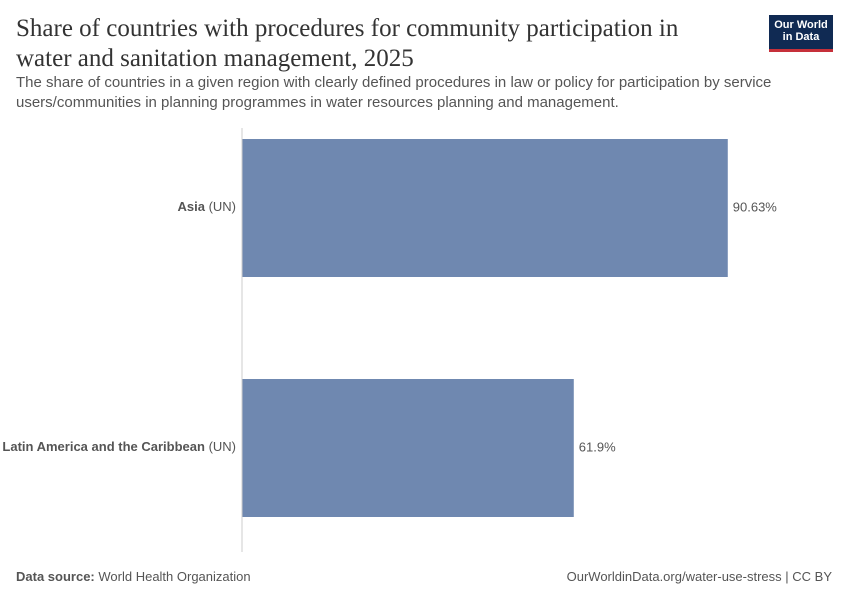 The height and width of the screenshot is (600, 850). I want to click on logo: Our World in Data, so click(801, 33).